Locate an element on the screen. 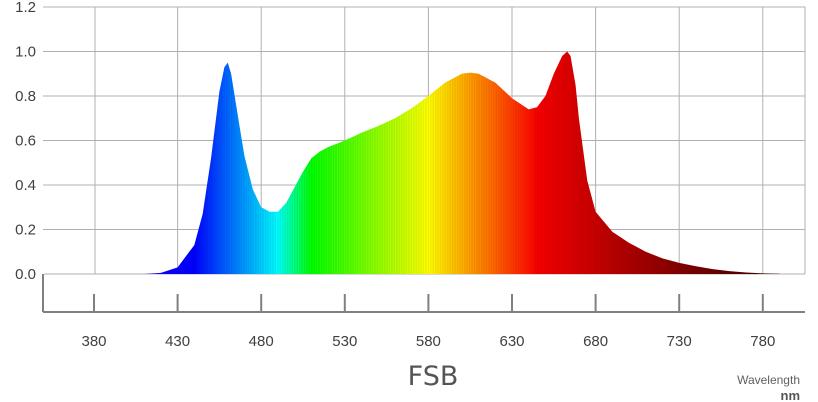 Image resolution: width=818 pixels, height=402 pixels. y-tick-label: 0.0 is located at coordinates (25, 274).